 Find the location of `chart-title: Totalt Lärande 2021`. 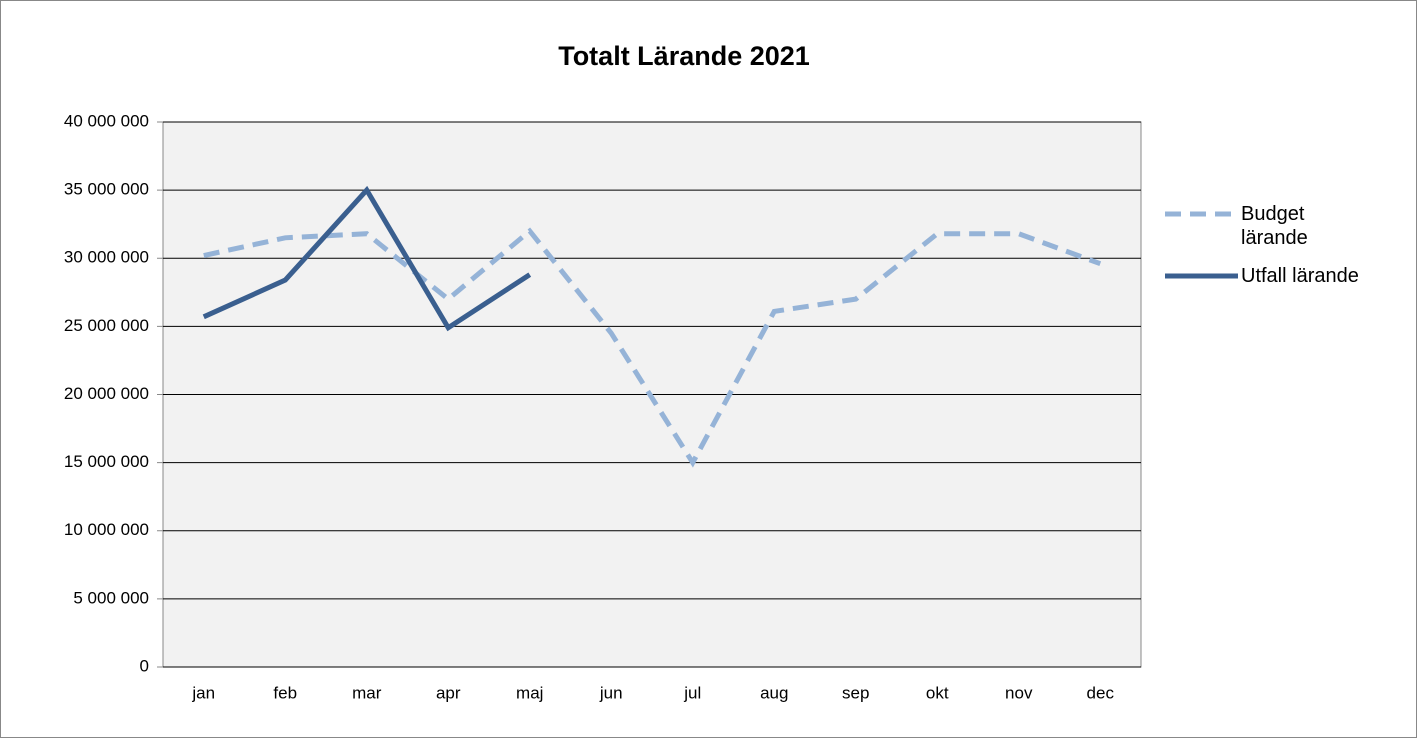

chart-title: Totalt Lärande 2021 is located at coordinates (684, 56).